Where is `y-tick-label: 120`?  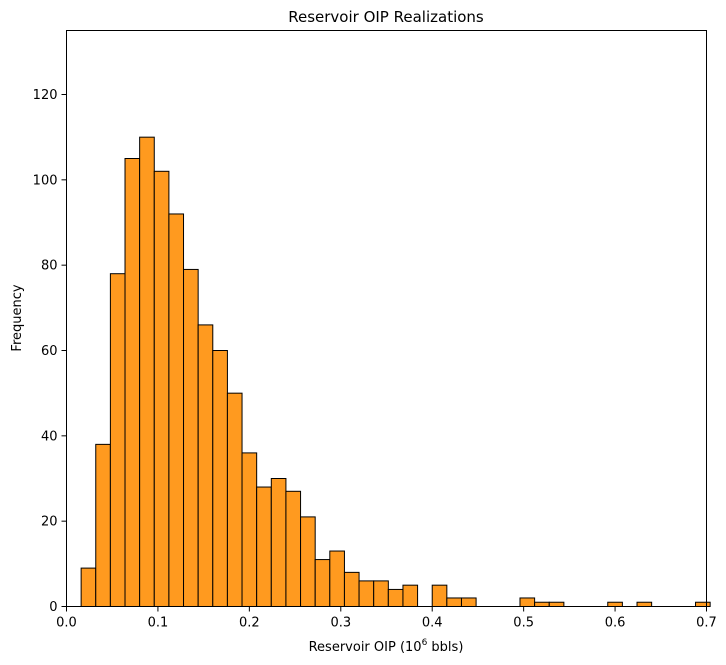 y-tick-label: 120 is located at coordinates (45, 95).